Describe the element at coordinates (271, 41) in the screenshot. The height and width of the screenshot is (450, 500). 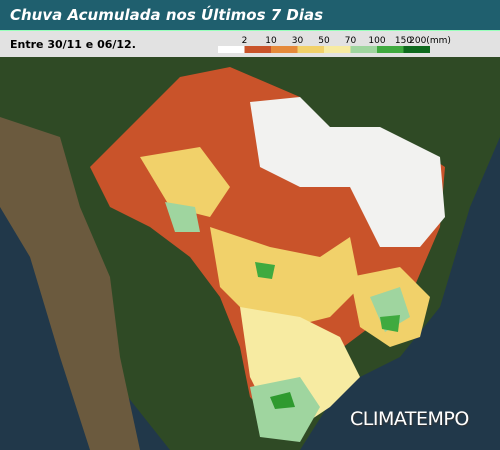
I see `legend-label: 10` at that location.